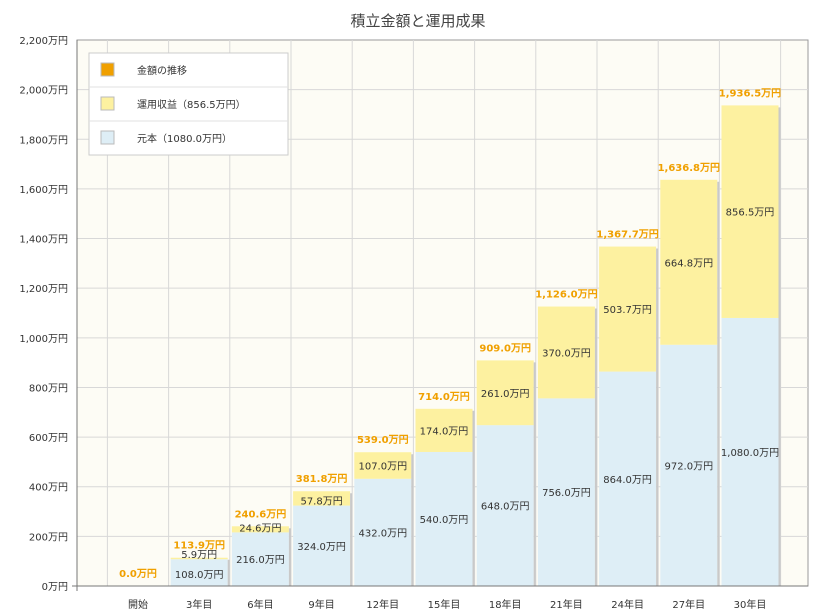 The width and height of the screenshot is (827, 615). I want to click on x-tick-label: 9年目, so click(321, 604).